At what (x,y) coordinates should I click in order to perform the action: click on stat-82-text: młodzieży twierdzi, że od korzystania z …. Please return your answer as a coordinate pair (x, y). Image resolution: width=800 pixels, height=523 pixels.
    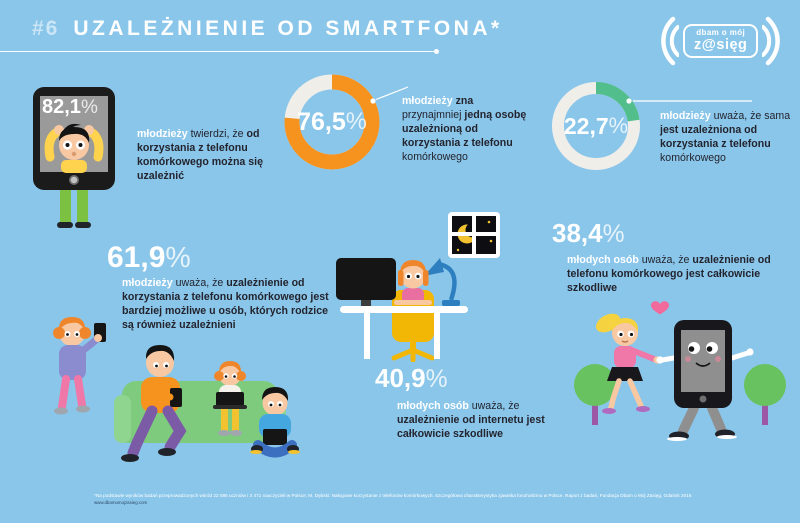
    Looking at the image, I should click on (200, 155).